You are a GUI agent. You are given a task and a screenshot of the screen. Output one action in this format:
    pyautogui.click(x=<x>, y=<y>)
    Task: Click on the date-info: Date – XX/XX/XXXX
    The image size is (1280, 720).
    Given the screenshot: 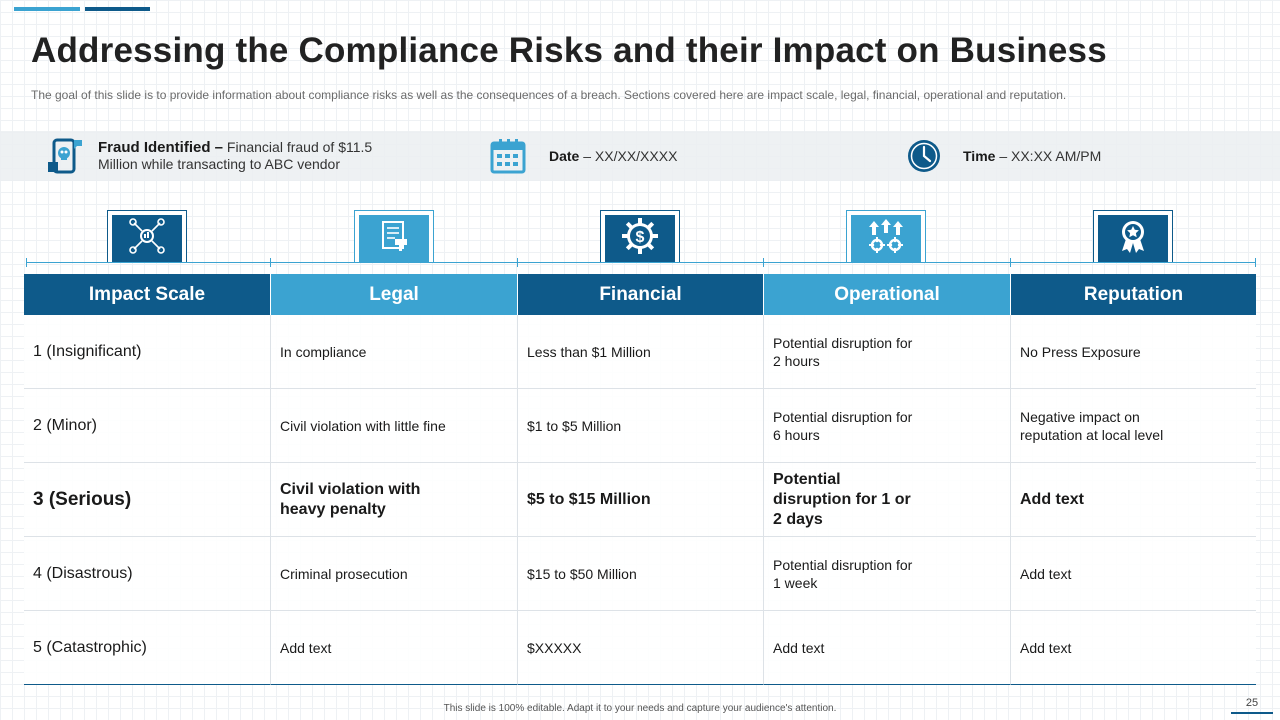 What is the action you would take?
    pyautogui.click(x=582, y=156)
    